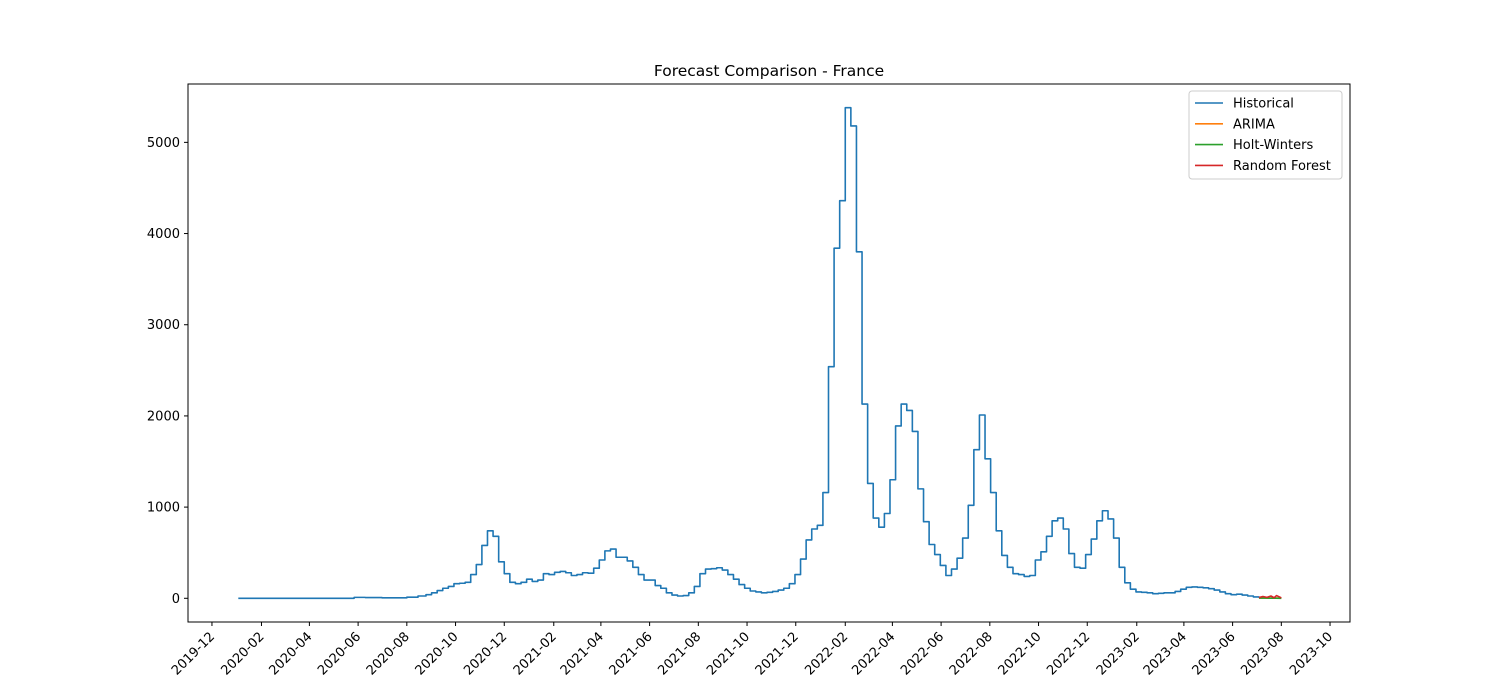 This screenshot has width=1500, height=700. Describe the element at coordinates (163, 143) in the screenshot. I see `y-tick-label: 5000` at that location.